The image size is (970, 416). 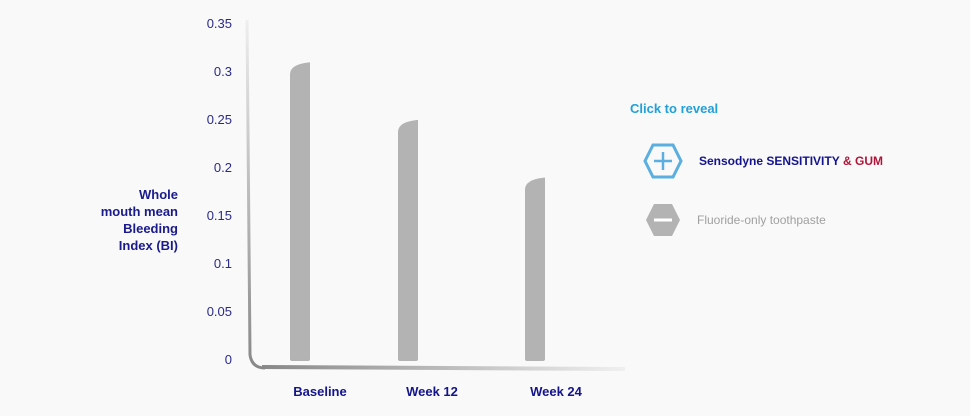 What do you see at coordinates (443, 368) in the screenshot?
I see `x-axis-line` at bounding box center [443, 368].